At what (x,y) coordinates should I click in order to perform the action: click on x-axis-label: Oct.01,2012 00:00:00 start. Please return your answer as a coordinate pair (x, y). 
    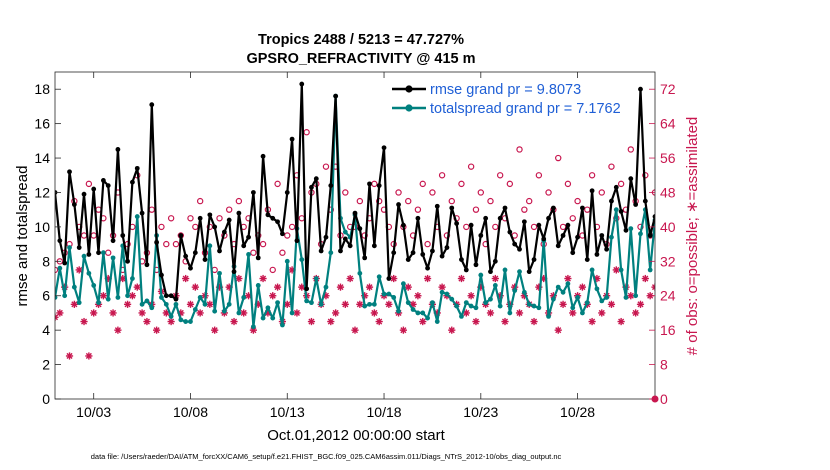
    Looking at the image, I should click on (356, 435).